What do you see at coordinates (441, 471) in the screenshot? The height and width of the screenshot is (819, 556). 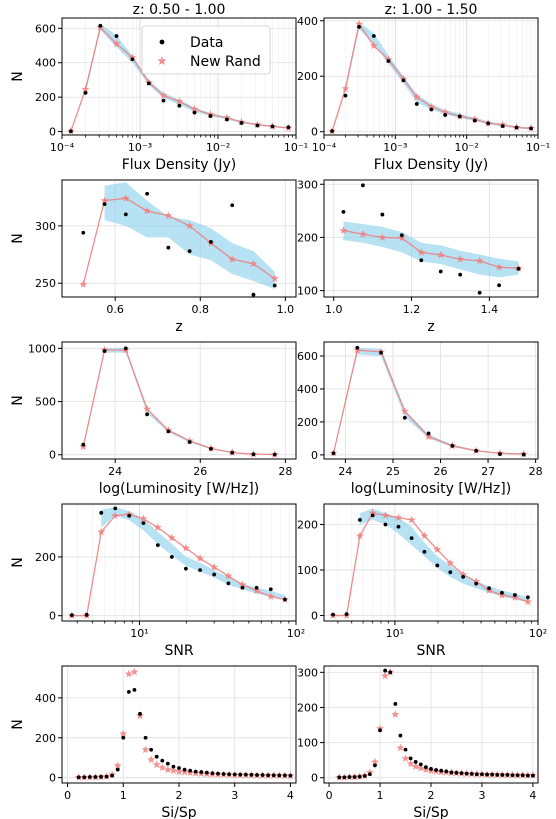 I see `x-tick-label: 26` at bounding box center [441, 471].